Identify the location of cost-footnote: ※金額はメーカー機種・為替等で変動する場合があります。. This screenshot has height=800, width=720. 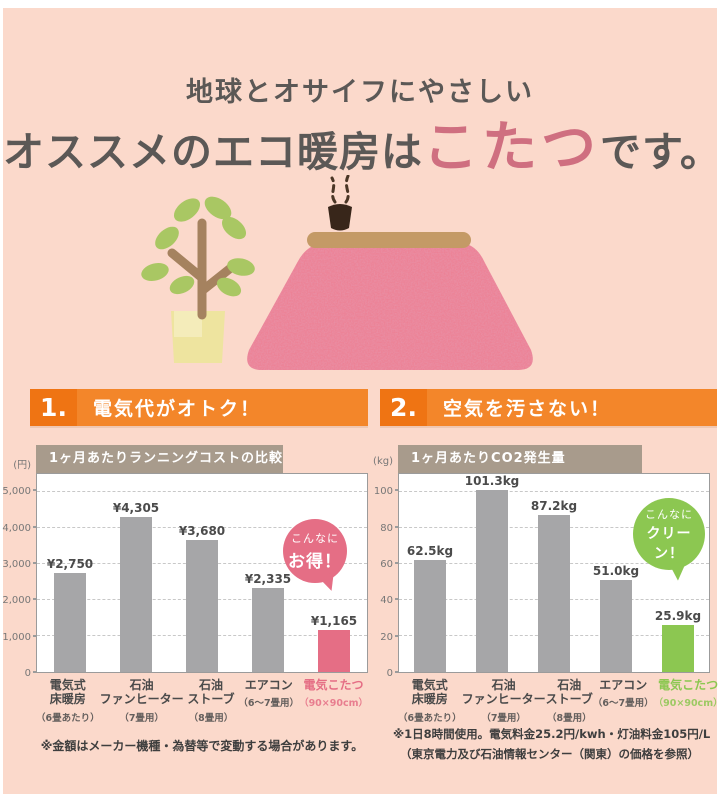
(202, 745).